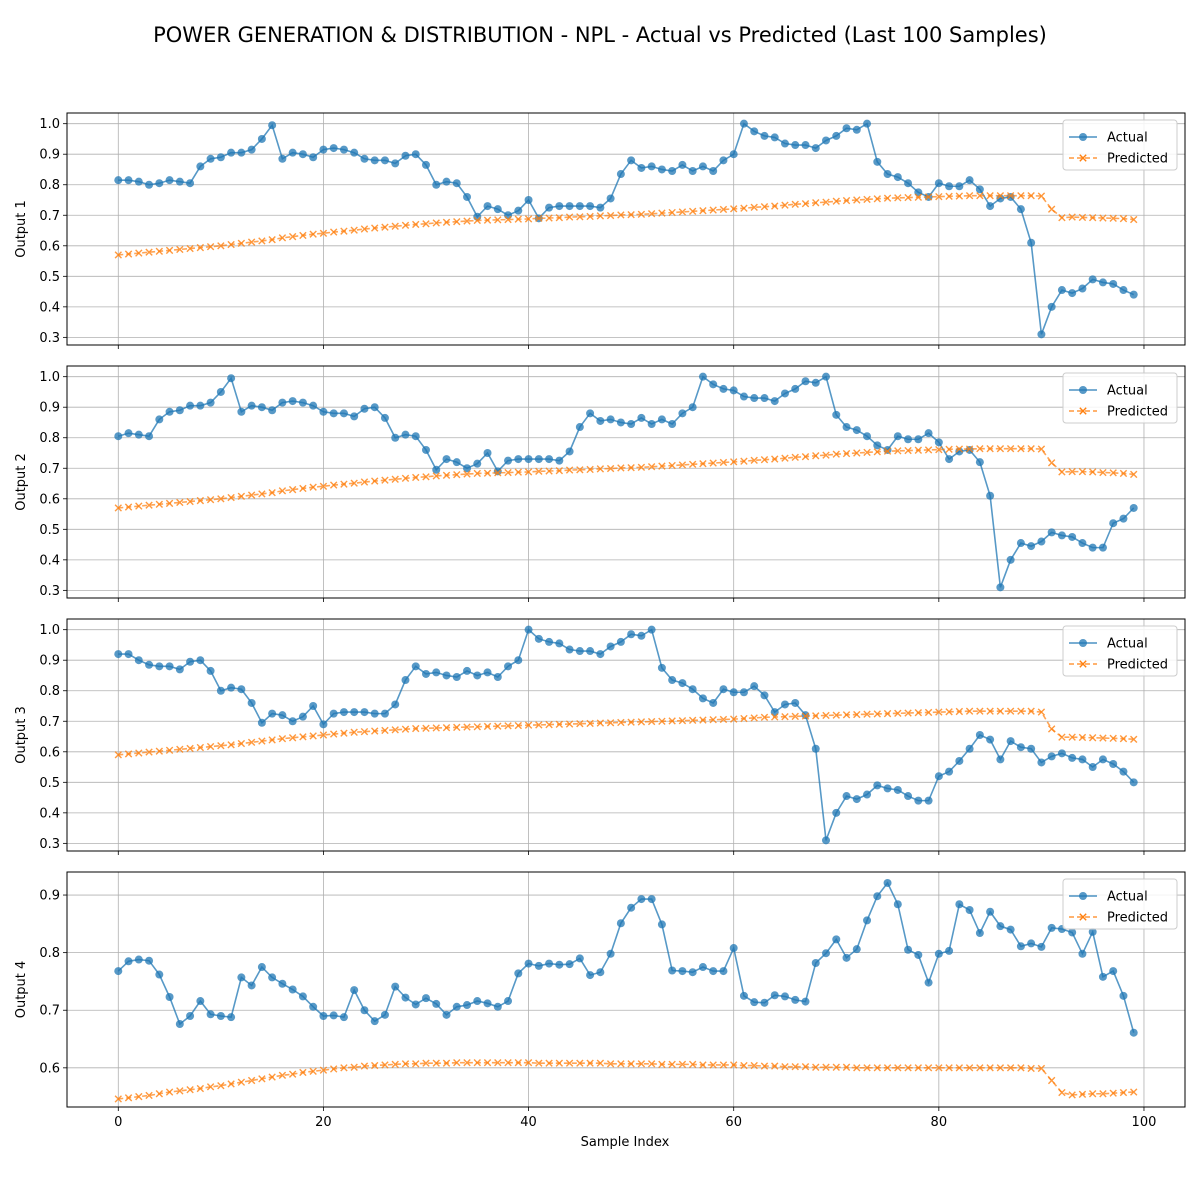 The height and width of the screenshot is (1204, 1200). Describe the element at coordinates (49, 185) in the screenshot. I see `y-tick-label: 0.8` at that location.